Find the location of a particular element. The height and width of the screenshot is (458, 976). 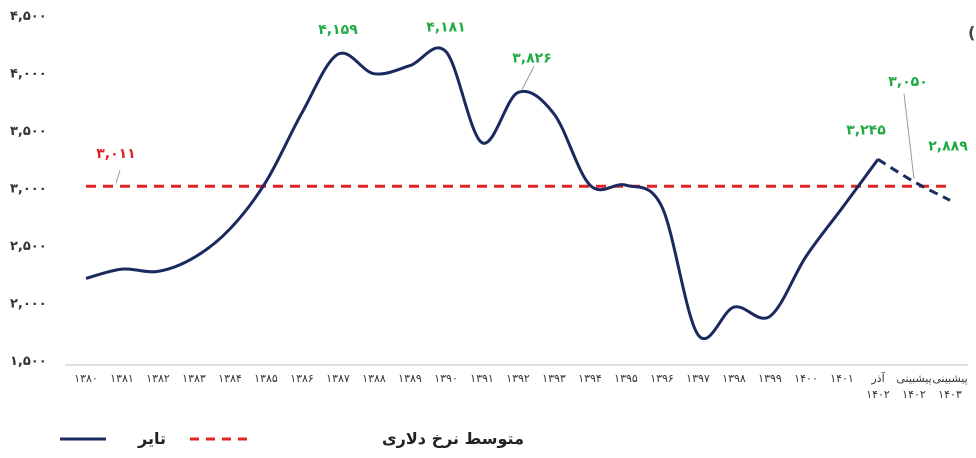

x-tick-label: ۱۳۹۰ is located at coordinates (446, 378).